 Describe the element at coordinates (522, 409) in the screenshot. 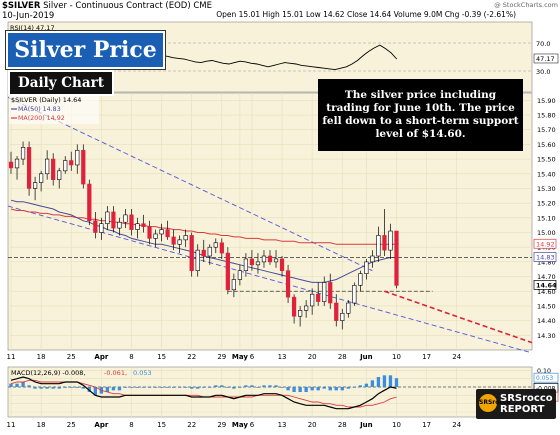

I see `logo-line-2: REPORT` at that location.